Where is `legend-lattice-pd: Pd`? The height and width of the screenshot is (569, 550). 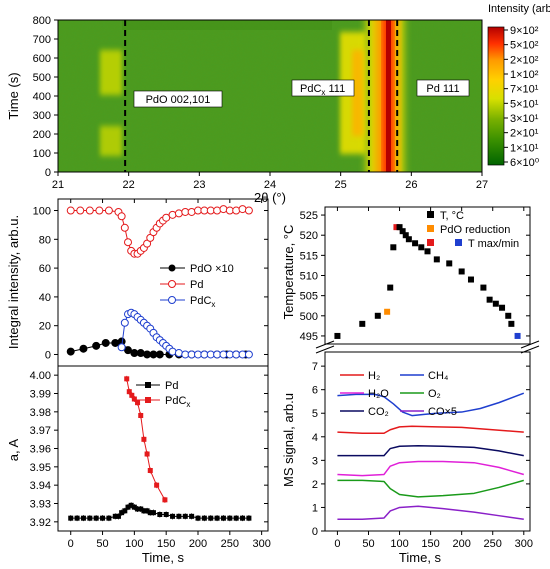 legend-lattice-pd: Pd is located at coordinates (171, 386).